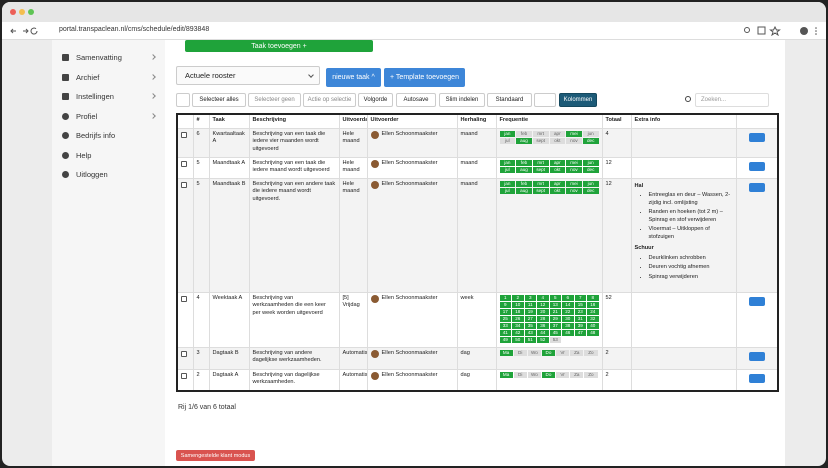  What do you see at coordinates (555, 304) in the screenshot?
I see `frequency-cell-item: 13` at bounding box center [555, 304].